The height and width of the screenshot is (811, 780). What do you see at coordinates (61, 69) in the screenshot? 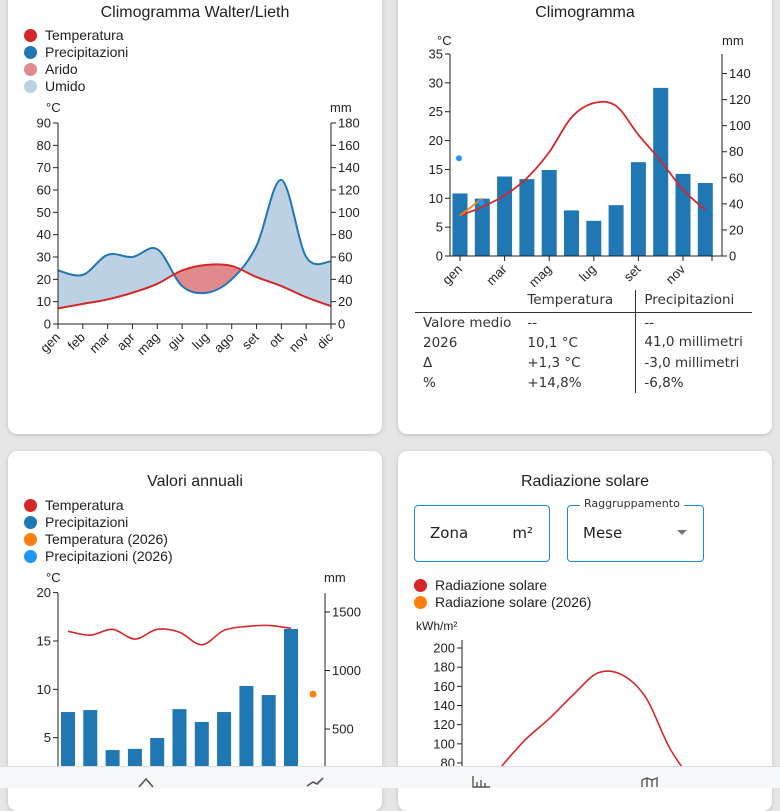
I see `legend-label: Arido` at bounding box center [61, 69].